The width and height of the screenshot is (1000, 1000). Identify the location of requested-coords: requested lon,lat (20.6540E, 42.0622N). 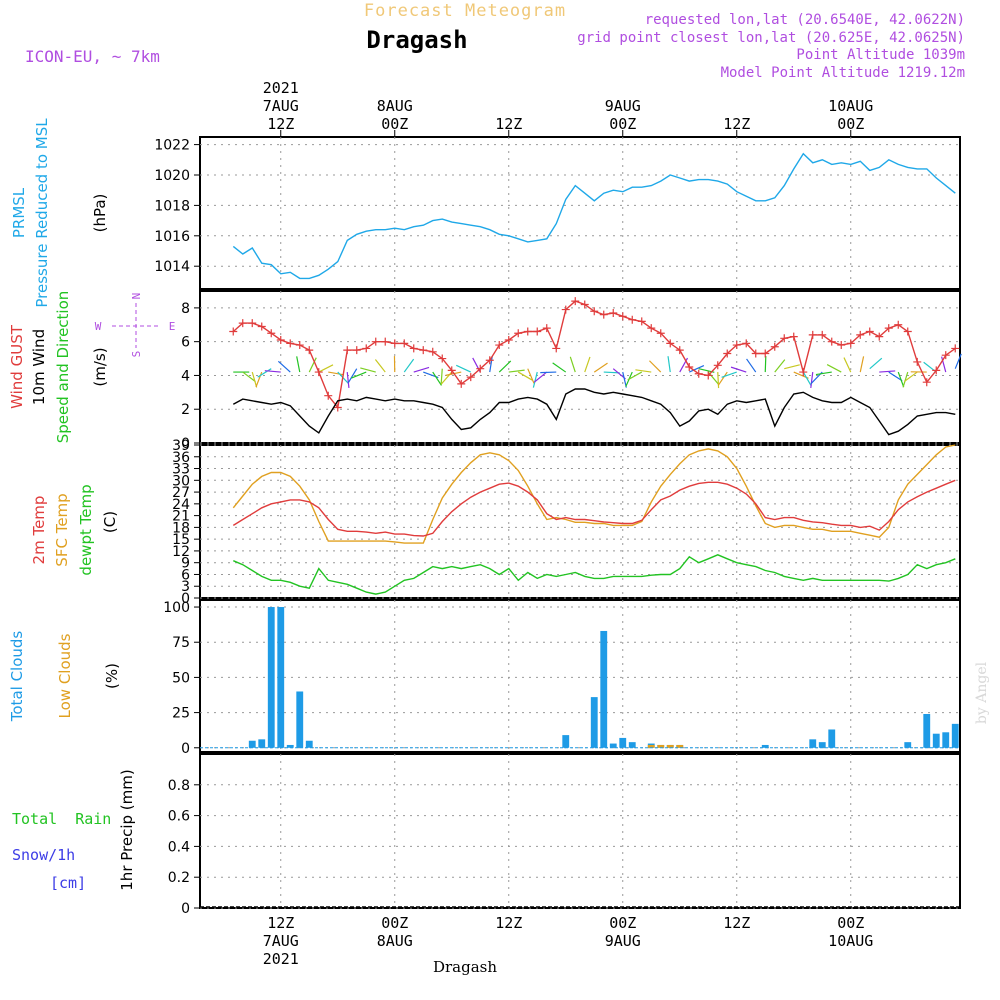
(805, 20).